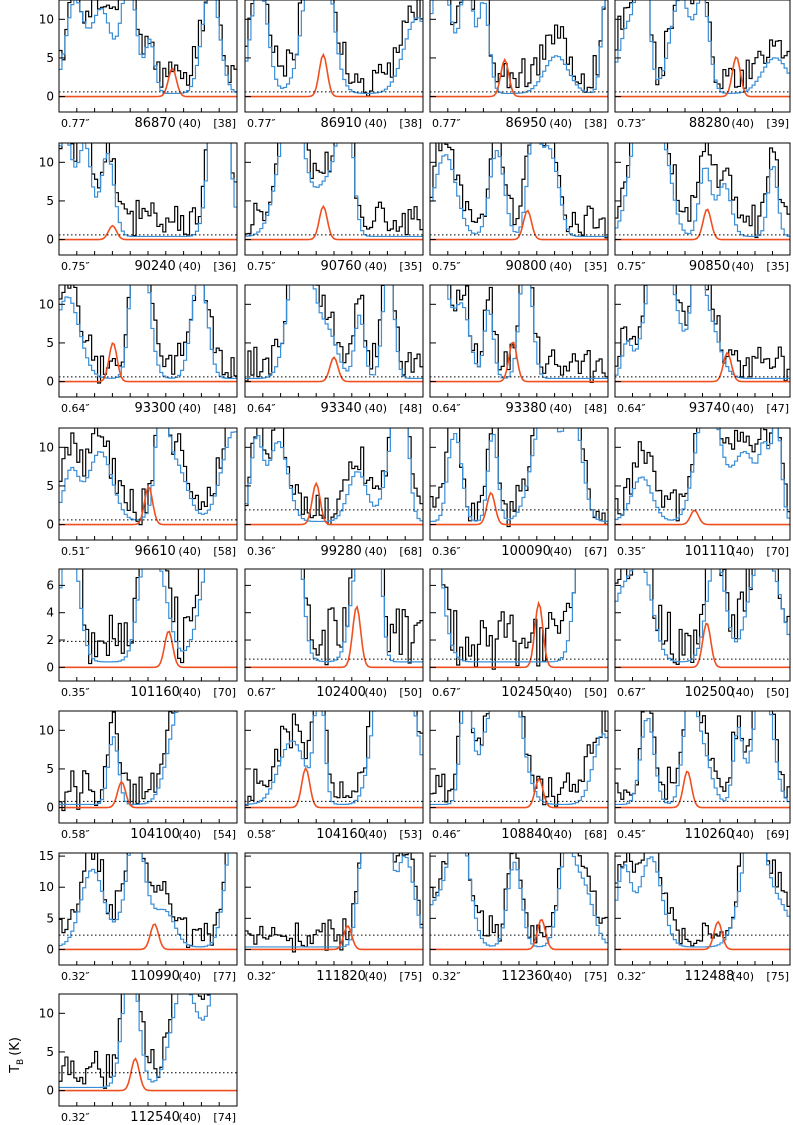  Describe the element at coordinates (410, 834) in the screenshot. I see `index-label: [53]` at that location.